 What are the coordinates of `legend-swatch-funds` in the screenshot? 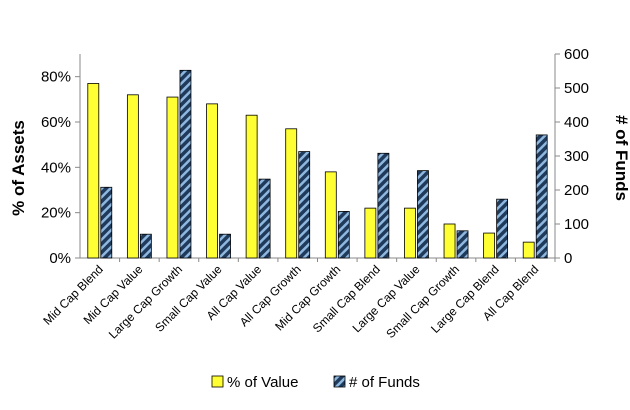 It's located at (339, 381).